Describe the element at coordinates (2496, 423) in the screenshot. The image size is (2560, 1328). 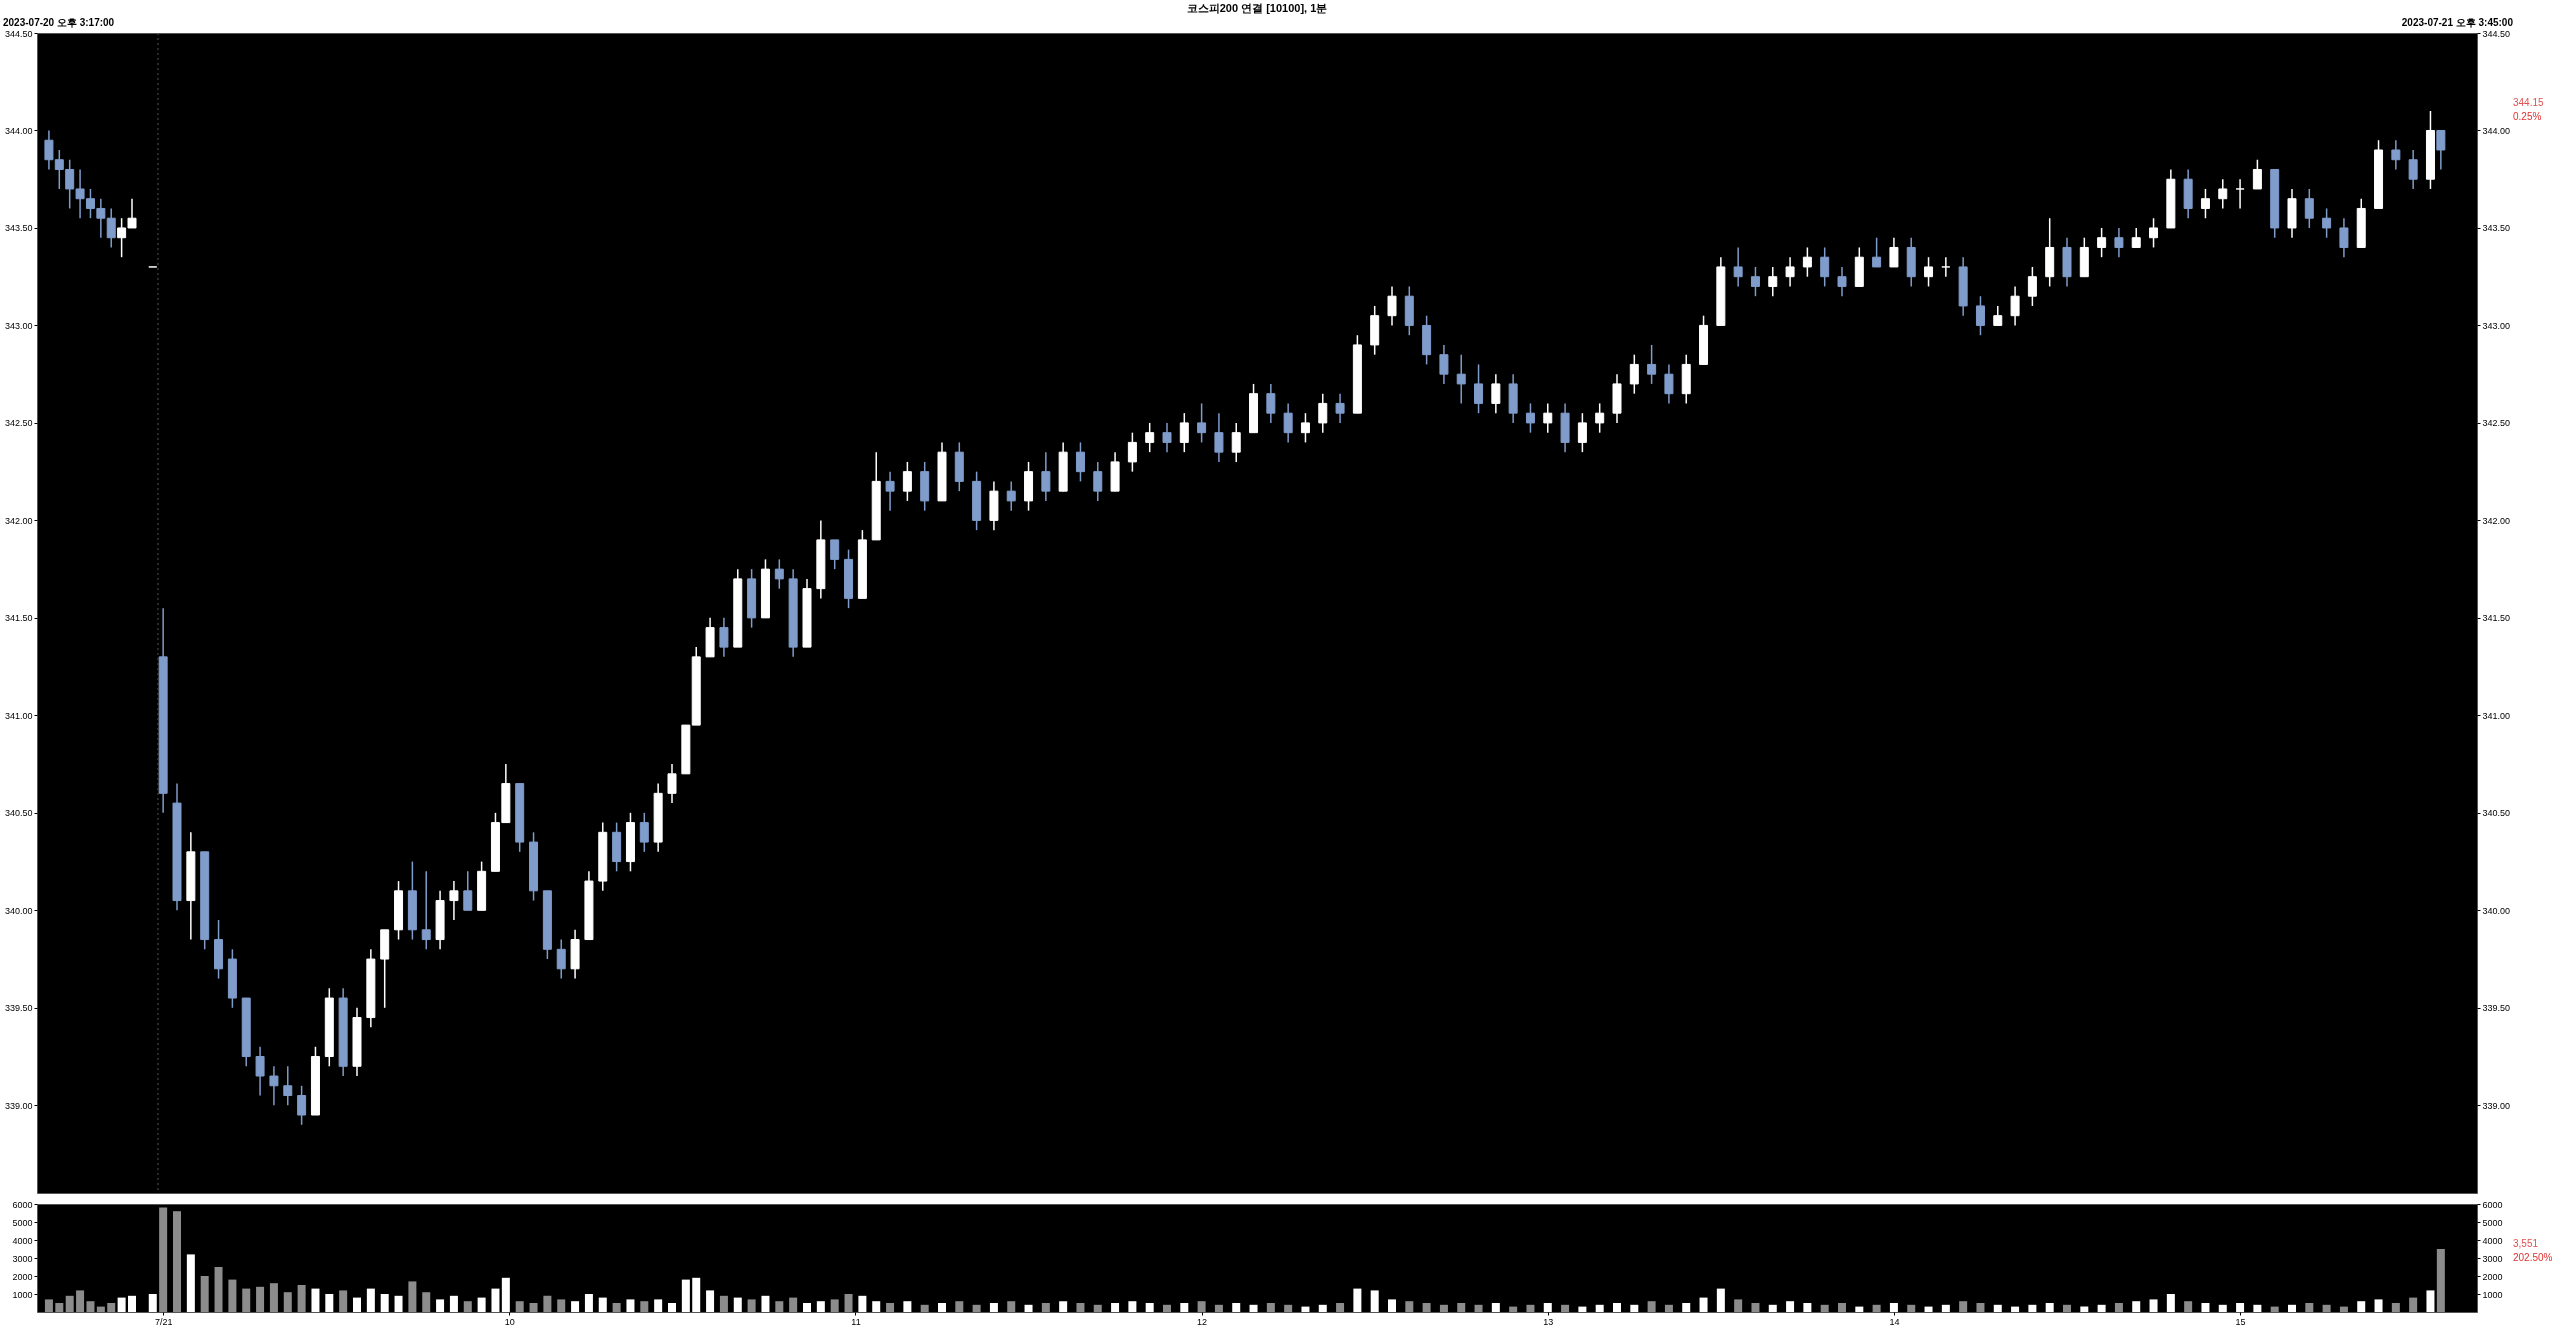
I see `y2-tick-label: 342.50` at that location.